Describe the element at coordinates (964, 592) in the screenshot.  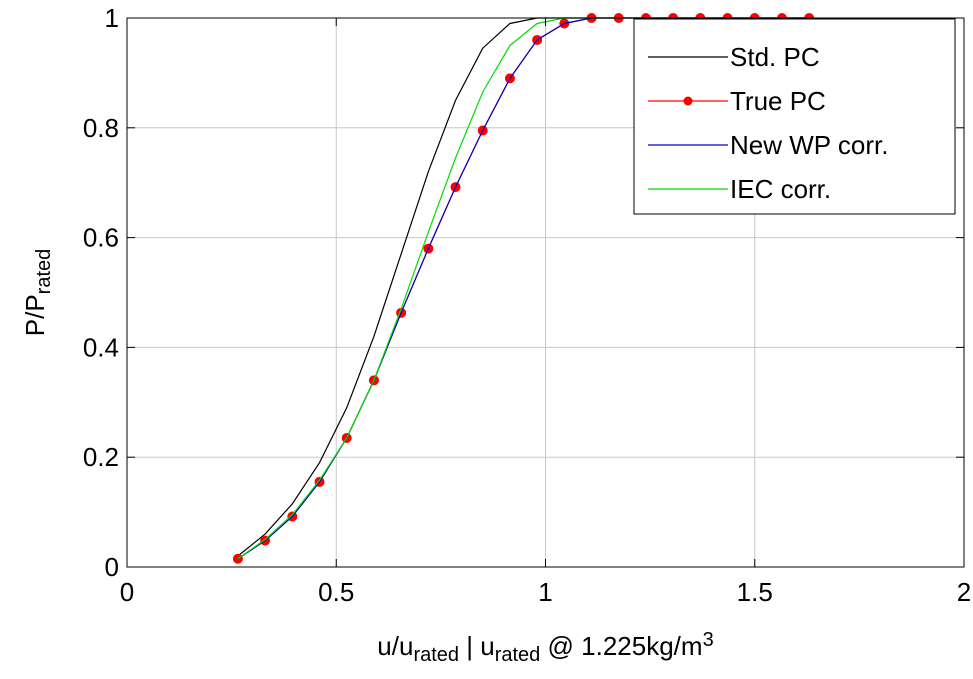
I see `x-tick-label: 2` at that location.